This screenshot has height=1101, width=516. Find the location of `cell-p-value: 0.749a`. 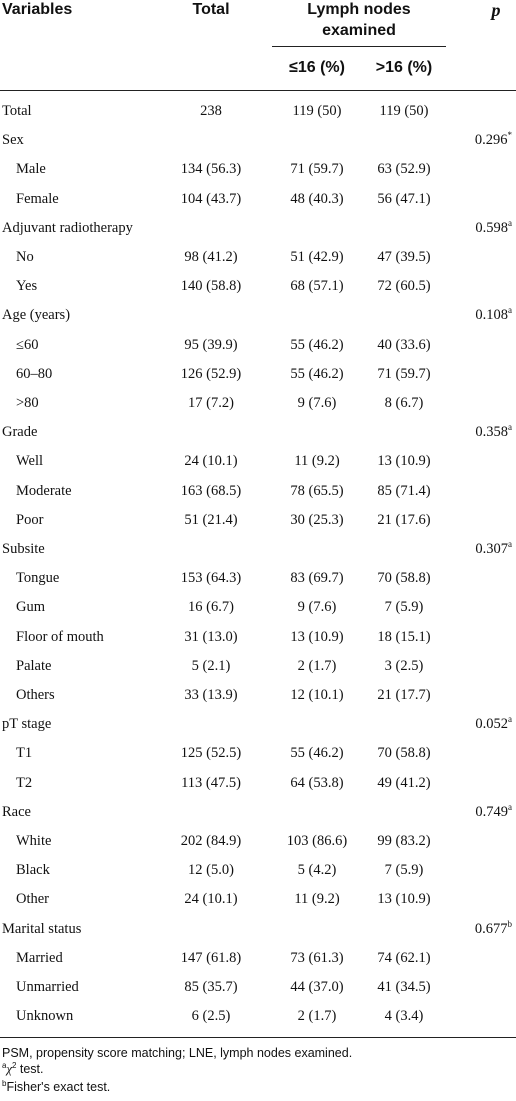

cell-p-value: 0.749a is located at coordinates (493, 811).